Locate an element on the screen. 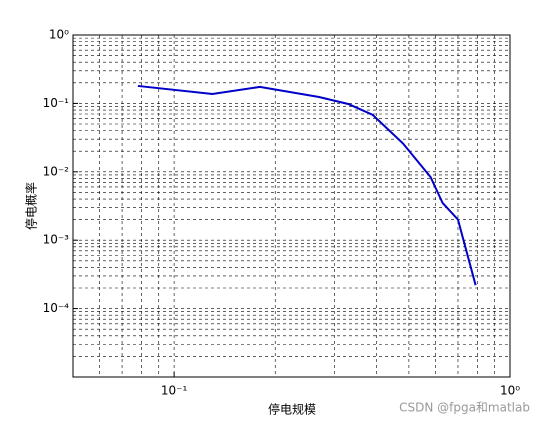 This screenshot has height=426, width=543. watermark: CSDN @fpga和matlab is located at coordinates (464, 408).